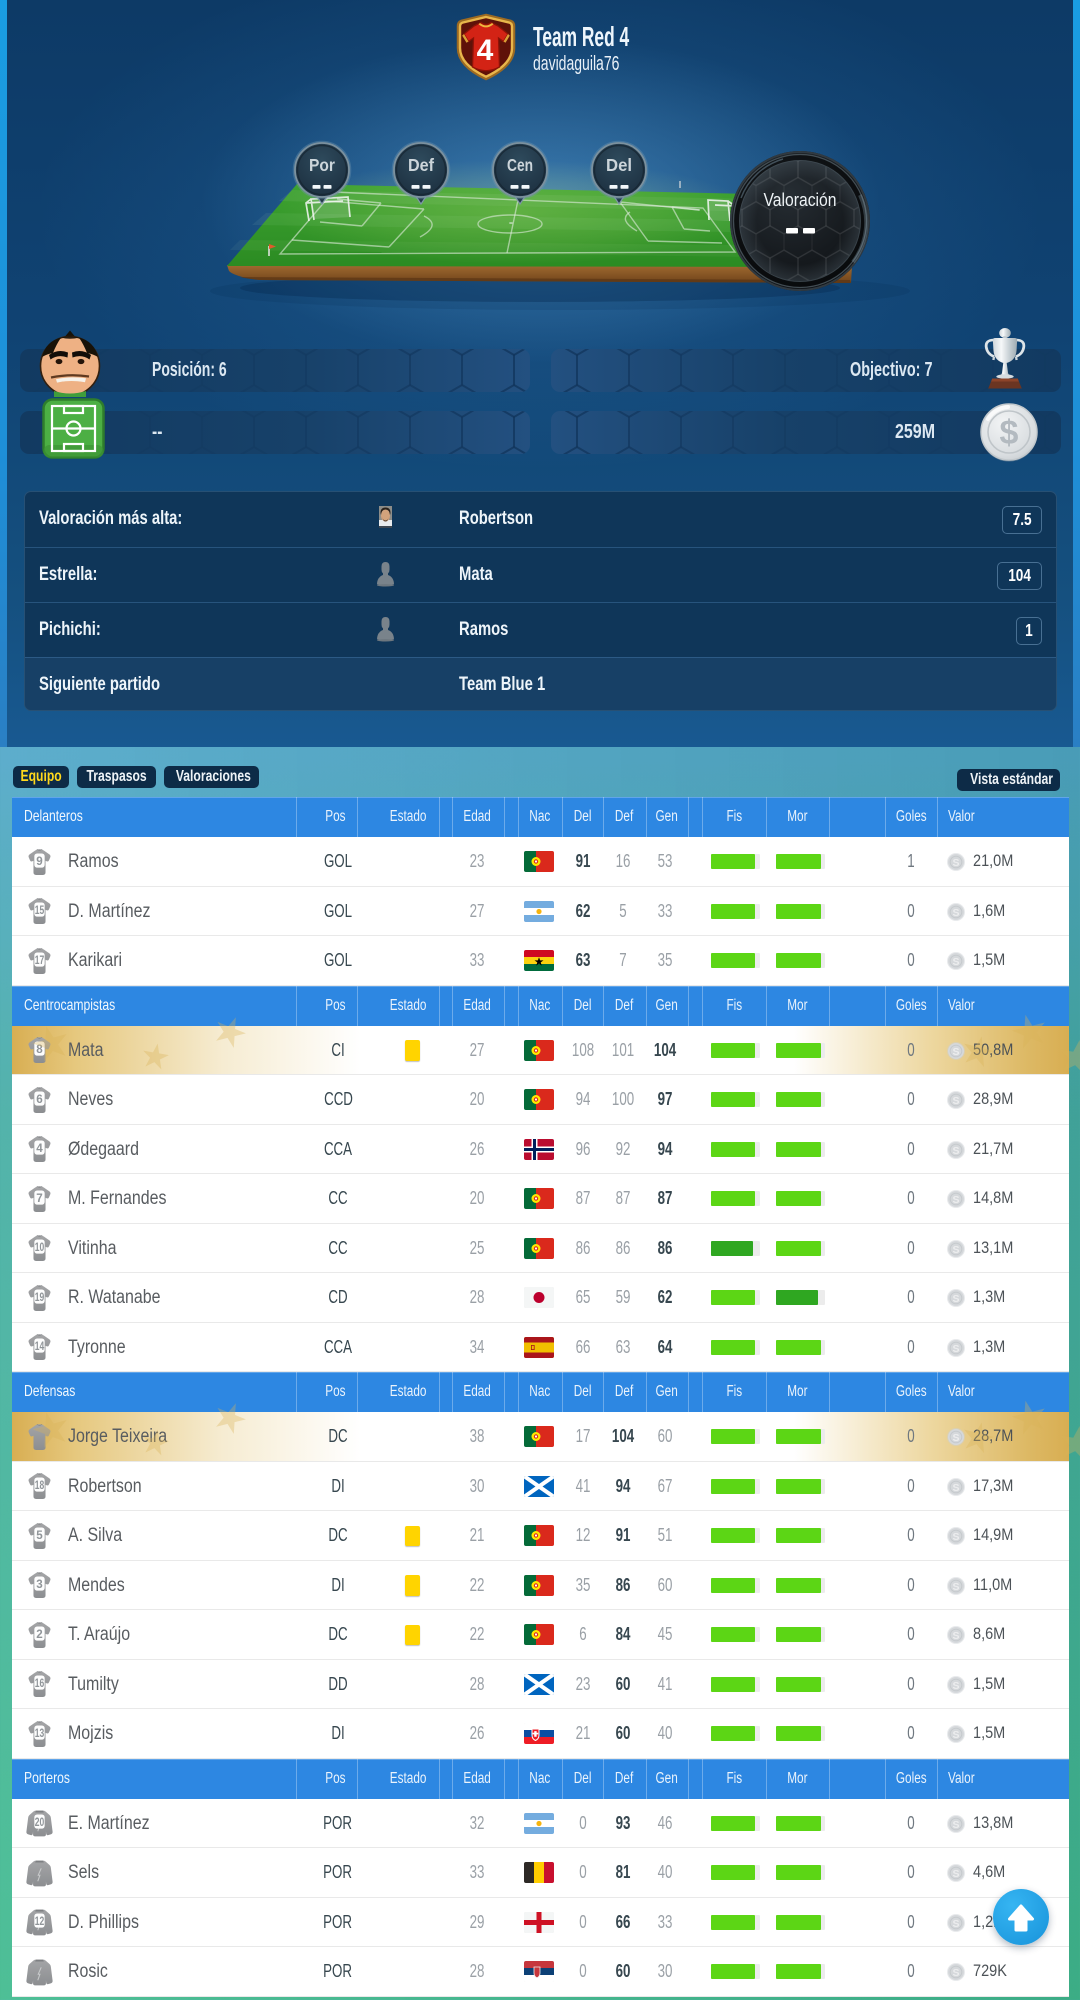 This screenshot has width=1080, height=2000. I want to click on svg-text: 8, so click(39, 1049).